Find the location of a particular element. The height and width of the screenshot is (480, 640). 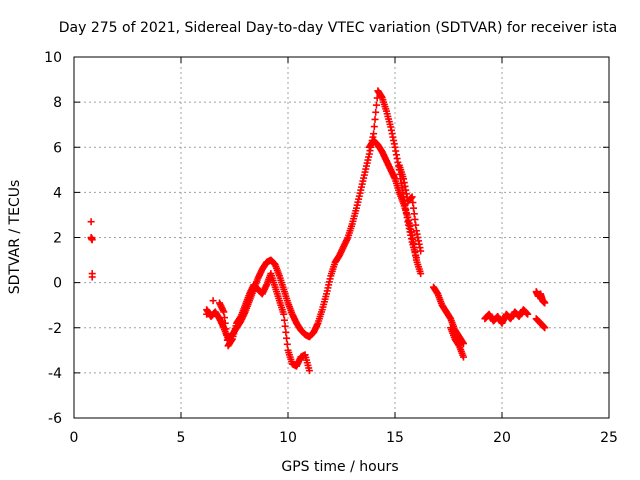

x-tick-label: 20 is located at coordinates (502, 438).